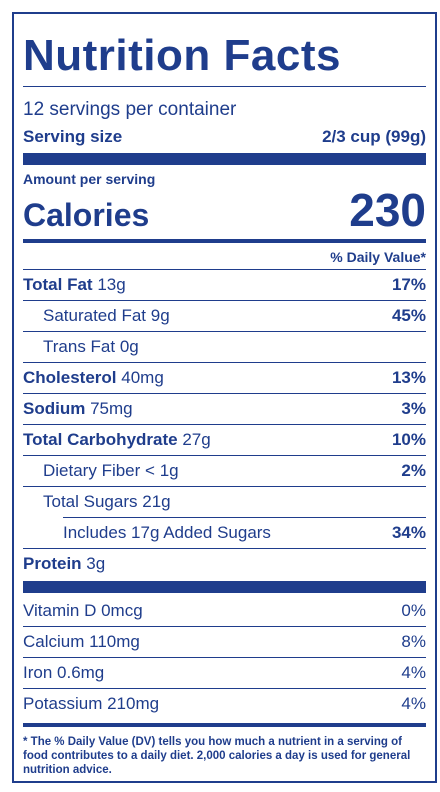 Image resolution: width=440 pixels, height=792 pixels. I want to click on nutrient-dv: 13%, so click(408, 377).